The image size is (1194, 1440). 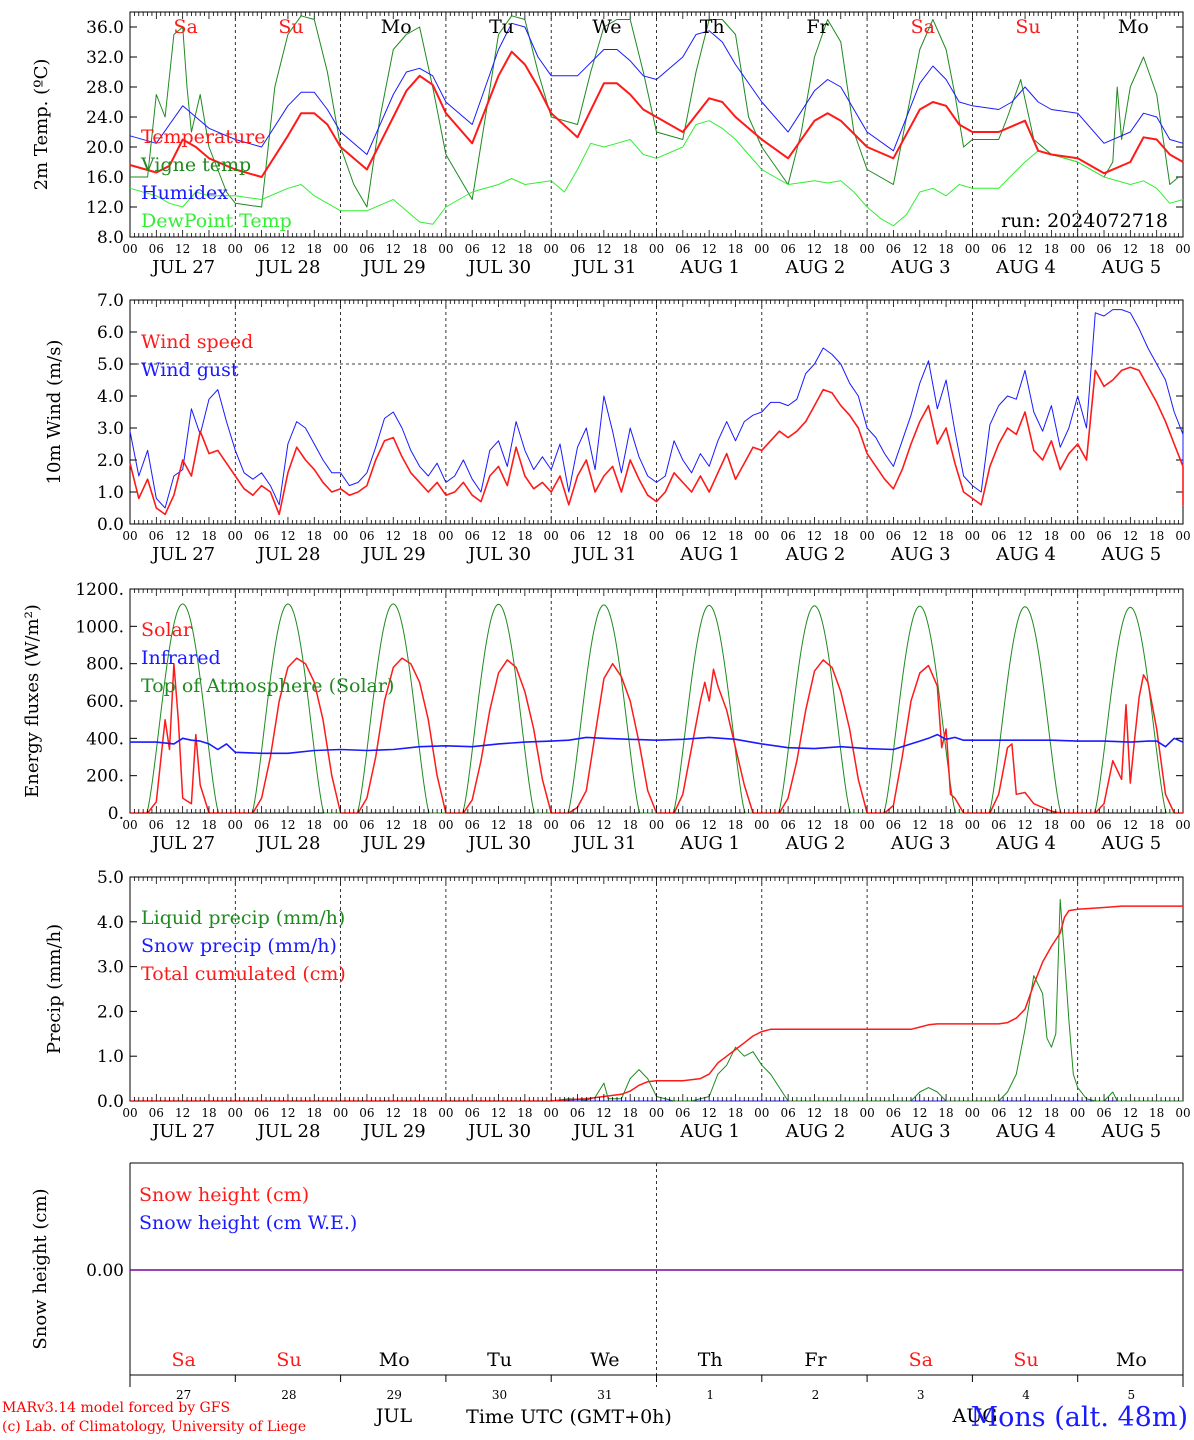 What do you see at coordinates (501, 27) in the screenshot?
I see `weekday-label: Tu` at bounding box center [501, 27].